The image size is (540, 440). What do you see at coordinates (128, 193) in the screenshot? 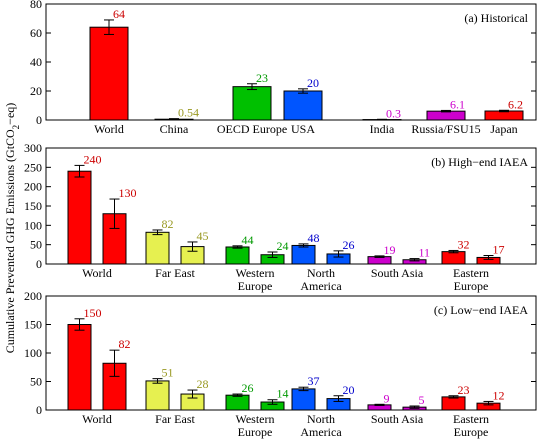
I see `data-label-1-1: 130` at bounding box center [128, 193].